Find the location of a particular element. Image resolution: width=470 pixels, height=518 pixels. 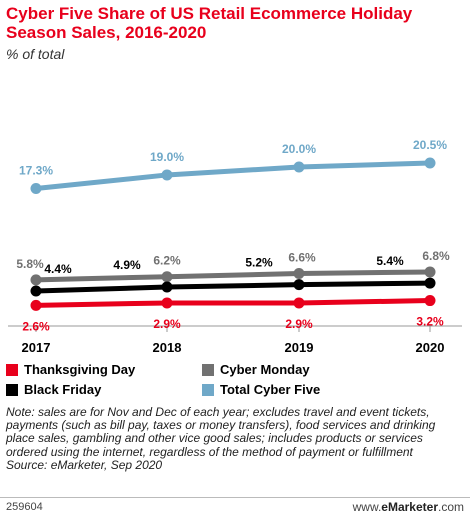

data-label-black-friday: 4.9% is located at coordinates (127, 265).